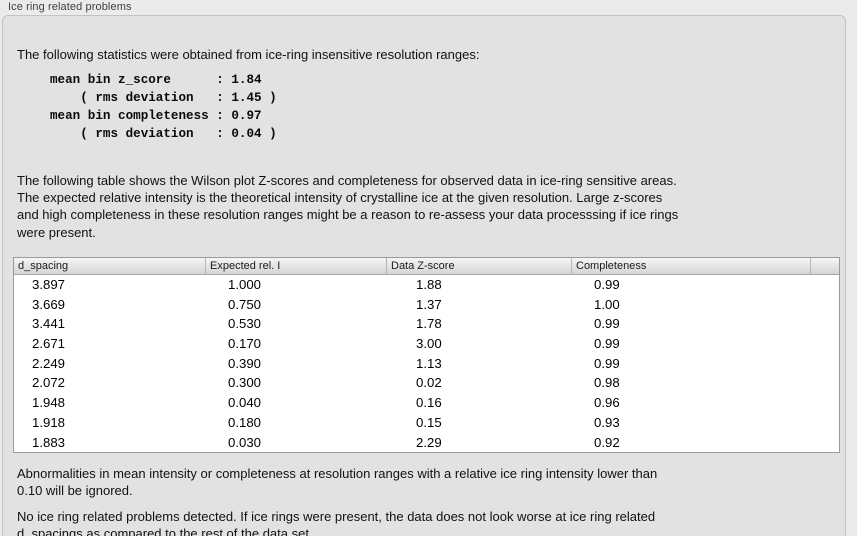 The width and height of the screenshot is (857, 536). I want to click on table-cell: 0.300, so click(245, 383).